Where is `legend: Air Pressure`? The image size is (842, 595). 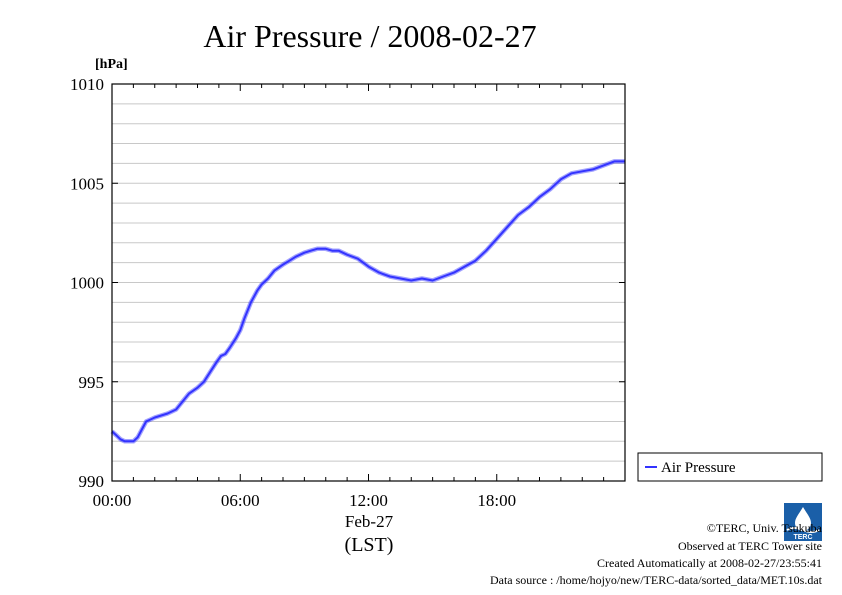 legend: Air Pressure is located at coordinates (730, 467).